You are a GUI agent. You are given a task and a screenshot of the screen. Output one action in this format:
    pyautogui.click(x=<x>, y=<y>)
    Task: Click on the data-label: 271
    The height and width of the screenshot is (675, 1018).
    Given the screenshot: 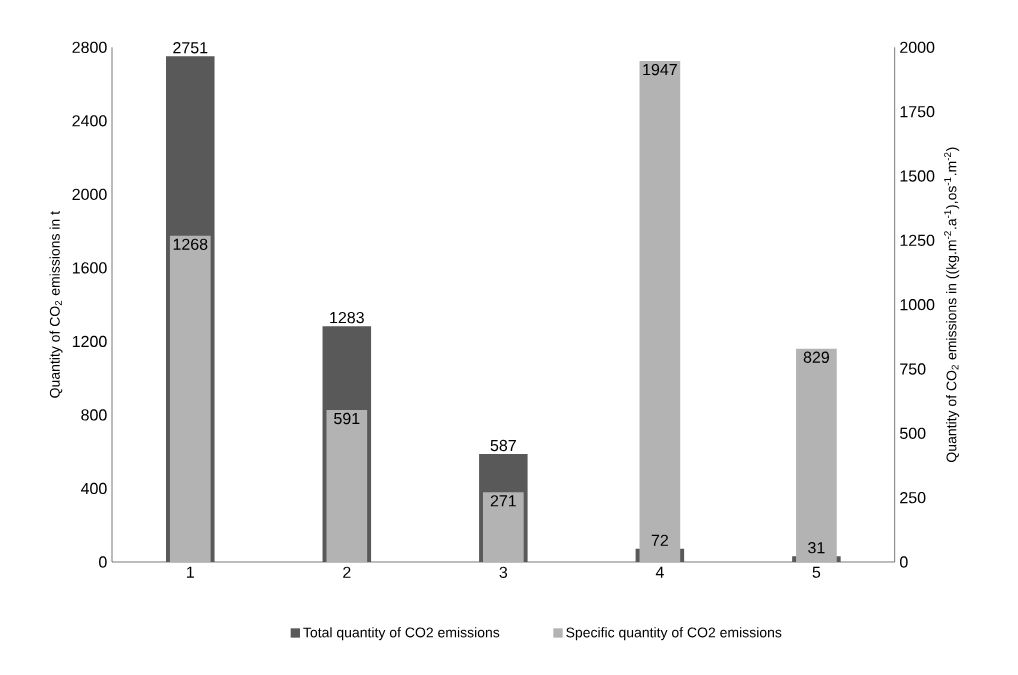 What is the action you would take?
    pyautogui.click(x=503, y=501)
    